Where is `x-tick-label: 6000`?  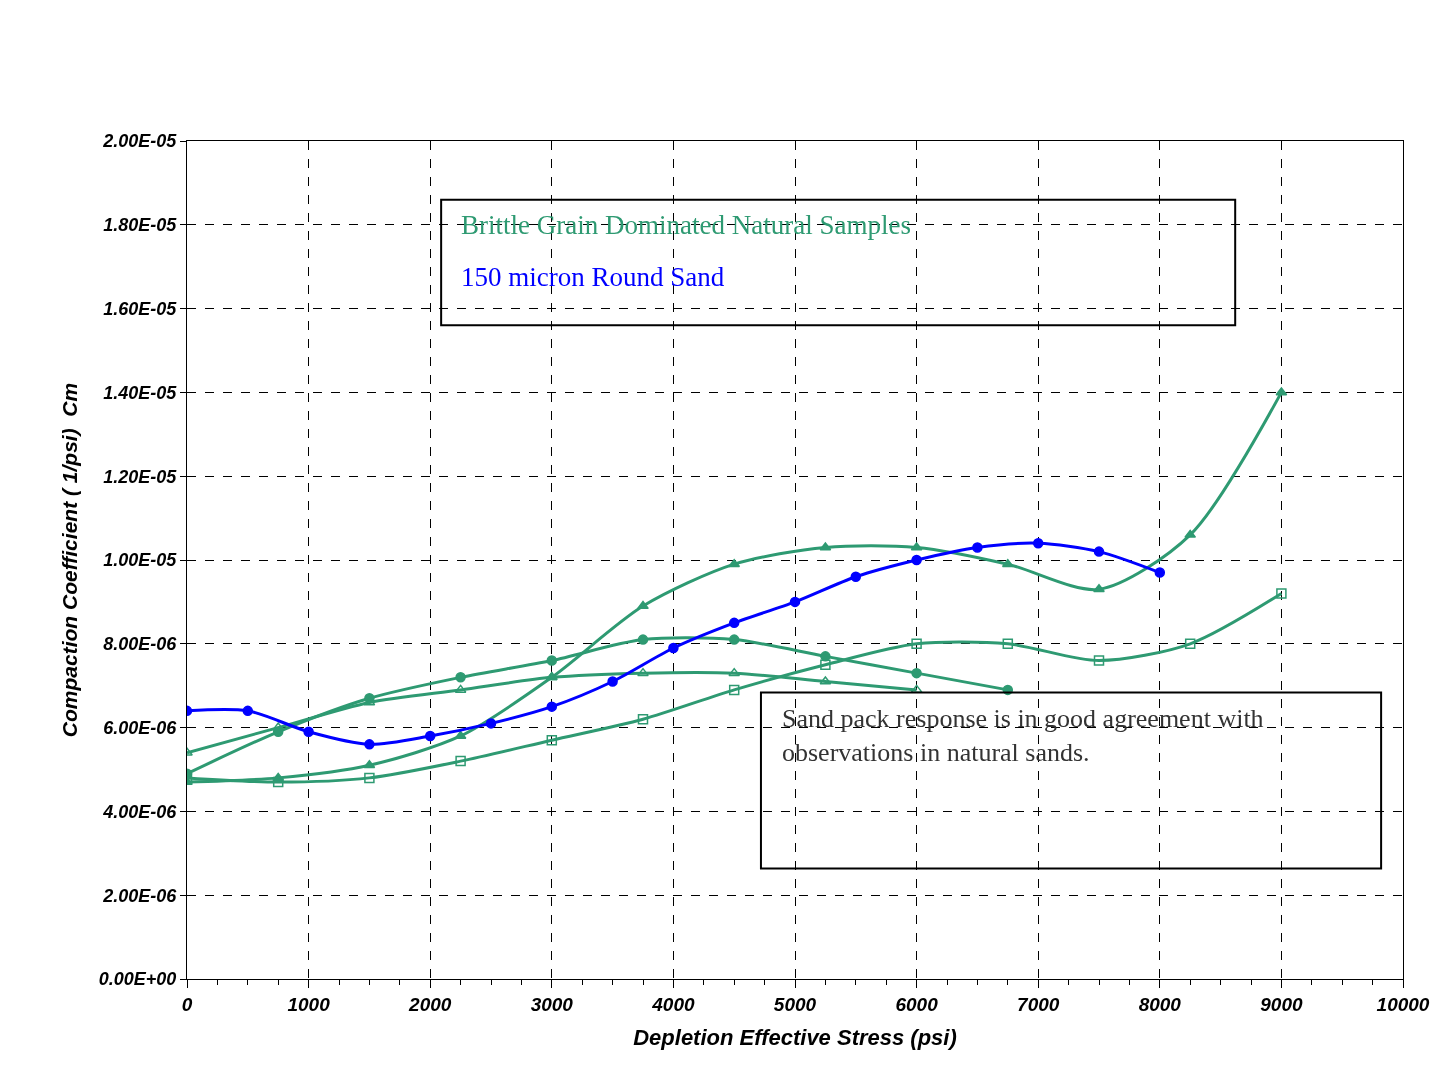
x-tick-label: 6000 is located at coordinates (917, 1004).